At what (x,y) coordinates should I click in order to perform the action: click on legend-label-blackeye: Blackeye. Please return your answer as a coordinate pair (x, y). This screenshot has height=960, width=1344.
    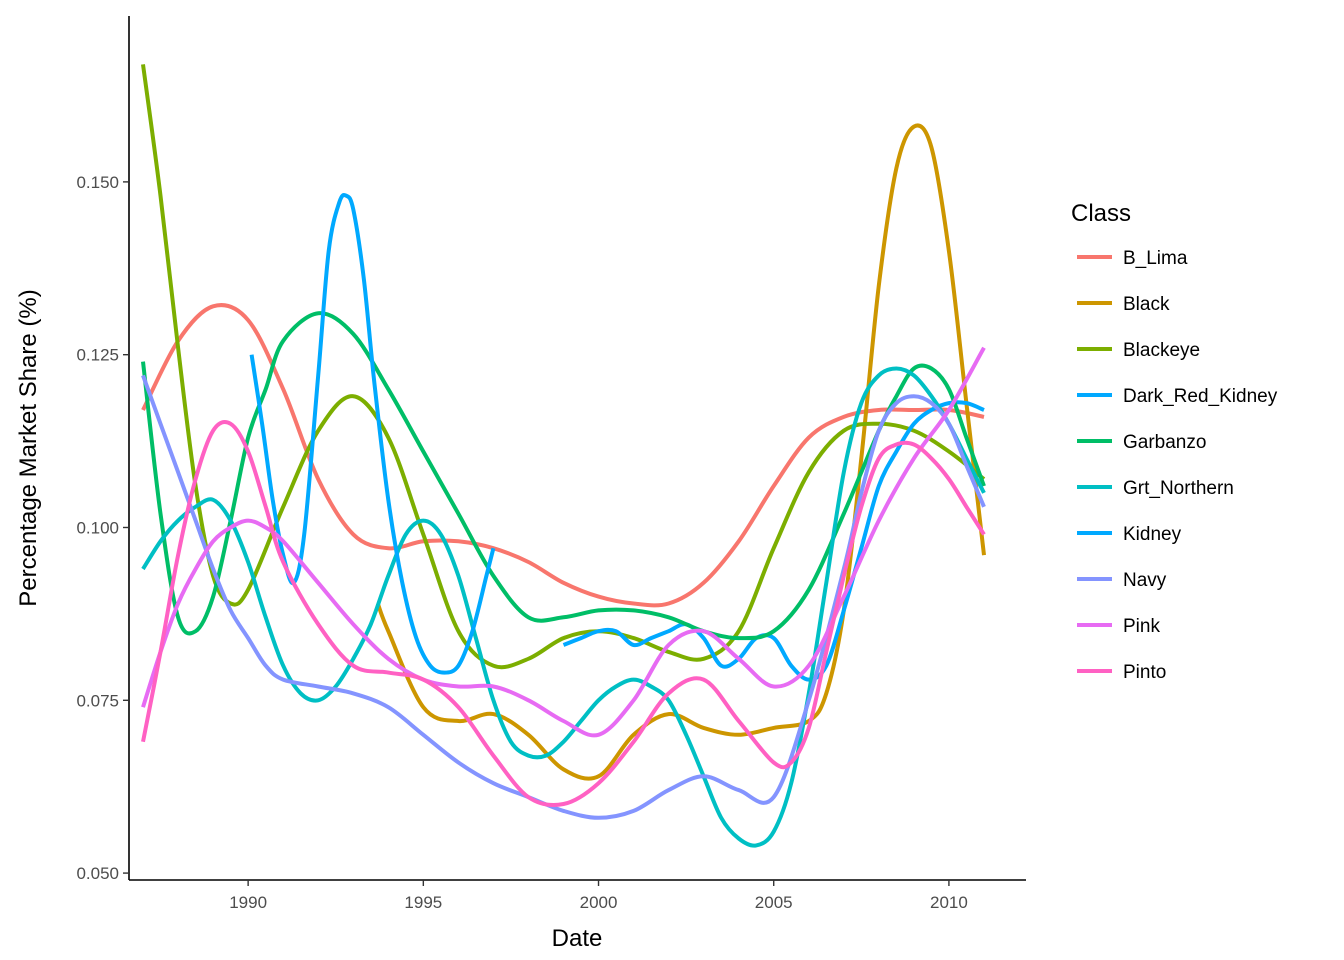
    Looking at the image, I should click on (1161, 350).